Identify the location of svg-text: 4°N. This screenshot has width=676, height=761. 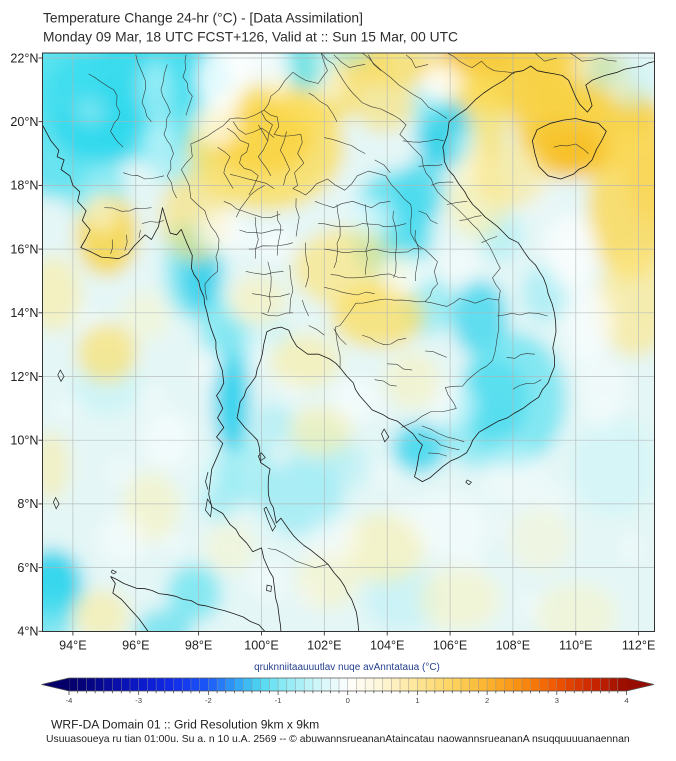
(27, 632).